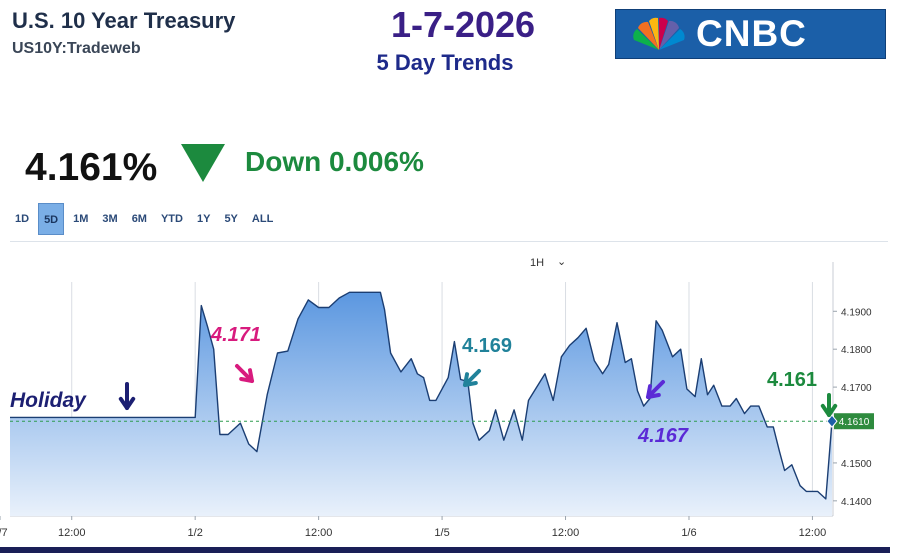 The height and width of the screenshot is (560, 900). I want to click on time-range-selector: 1D 5D 1M 3M 6M YTD 1Y 5Y ALL, so click(146, 219).